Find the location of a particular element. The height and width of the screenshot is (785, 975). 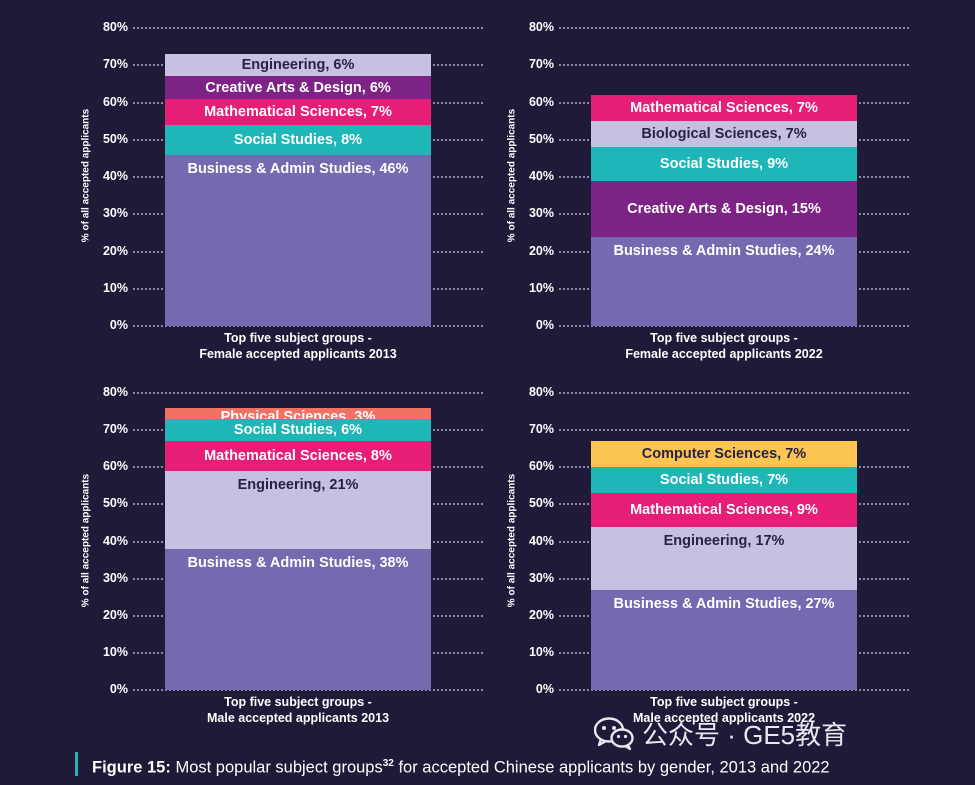

bar-segment: Engineering, 17% is located at coordinates (724, 558).